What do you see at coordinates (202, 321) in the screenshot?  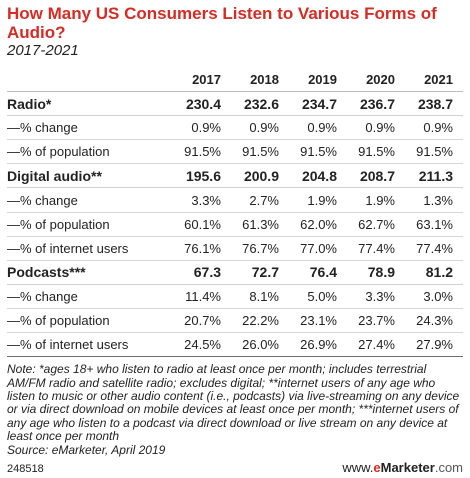 I see `table-cell: 20.7%` at bounding box center [202, 321].